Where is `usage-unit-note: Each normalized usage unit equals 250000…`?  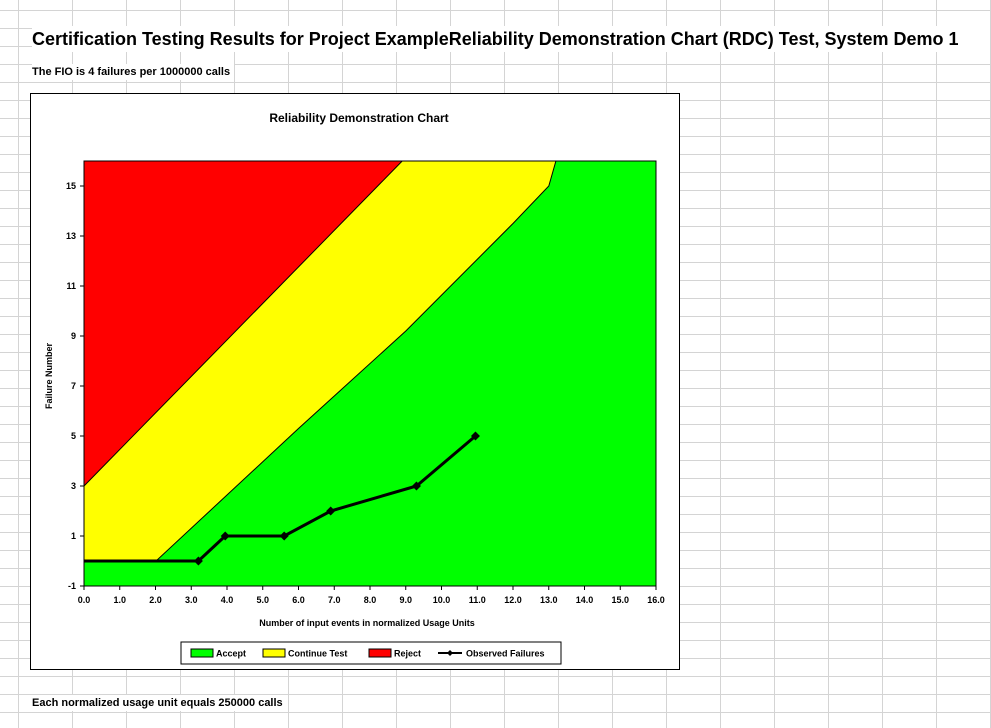 usage-unit-note: Each normalized usage unit equals 250000… is located at coordinates (159, 703).